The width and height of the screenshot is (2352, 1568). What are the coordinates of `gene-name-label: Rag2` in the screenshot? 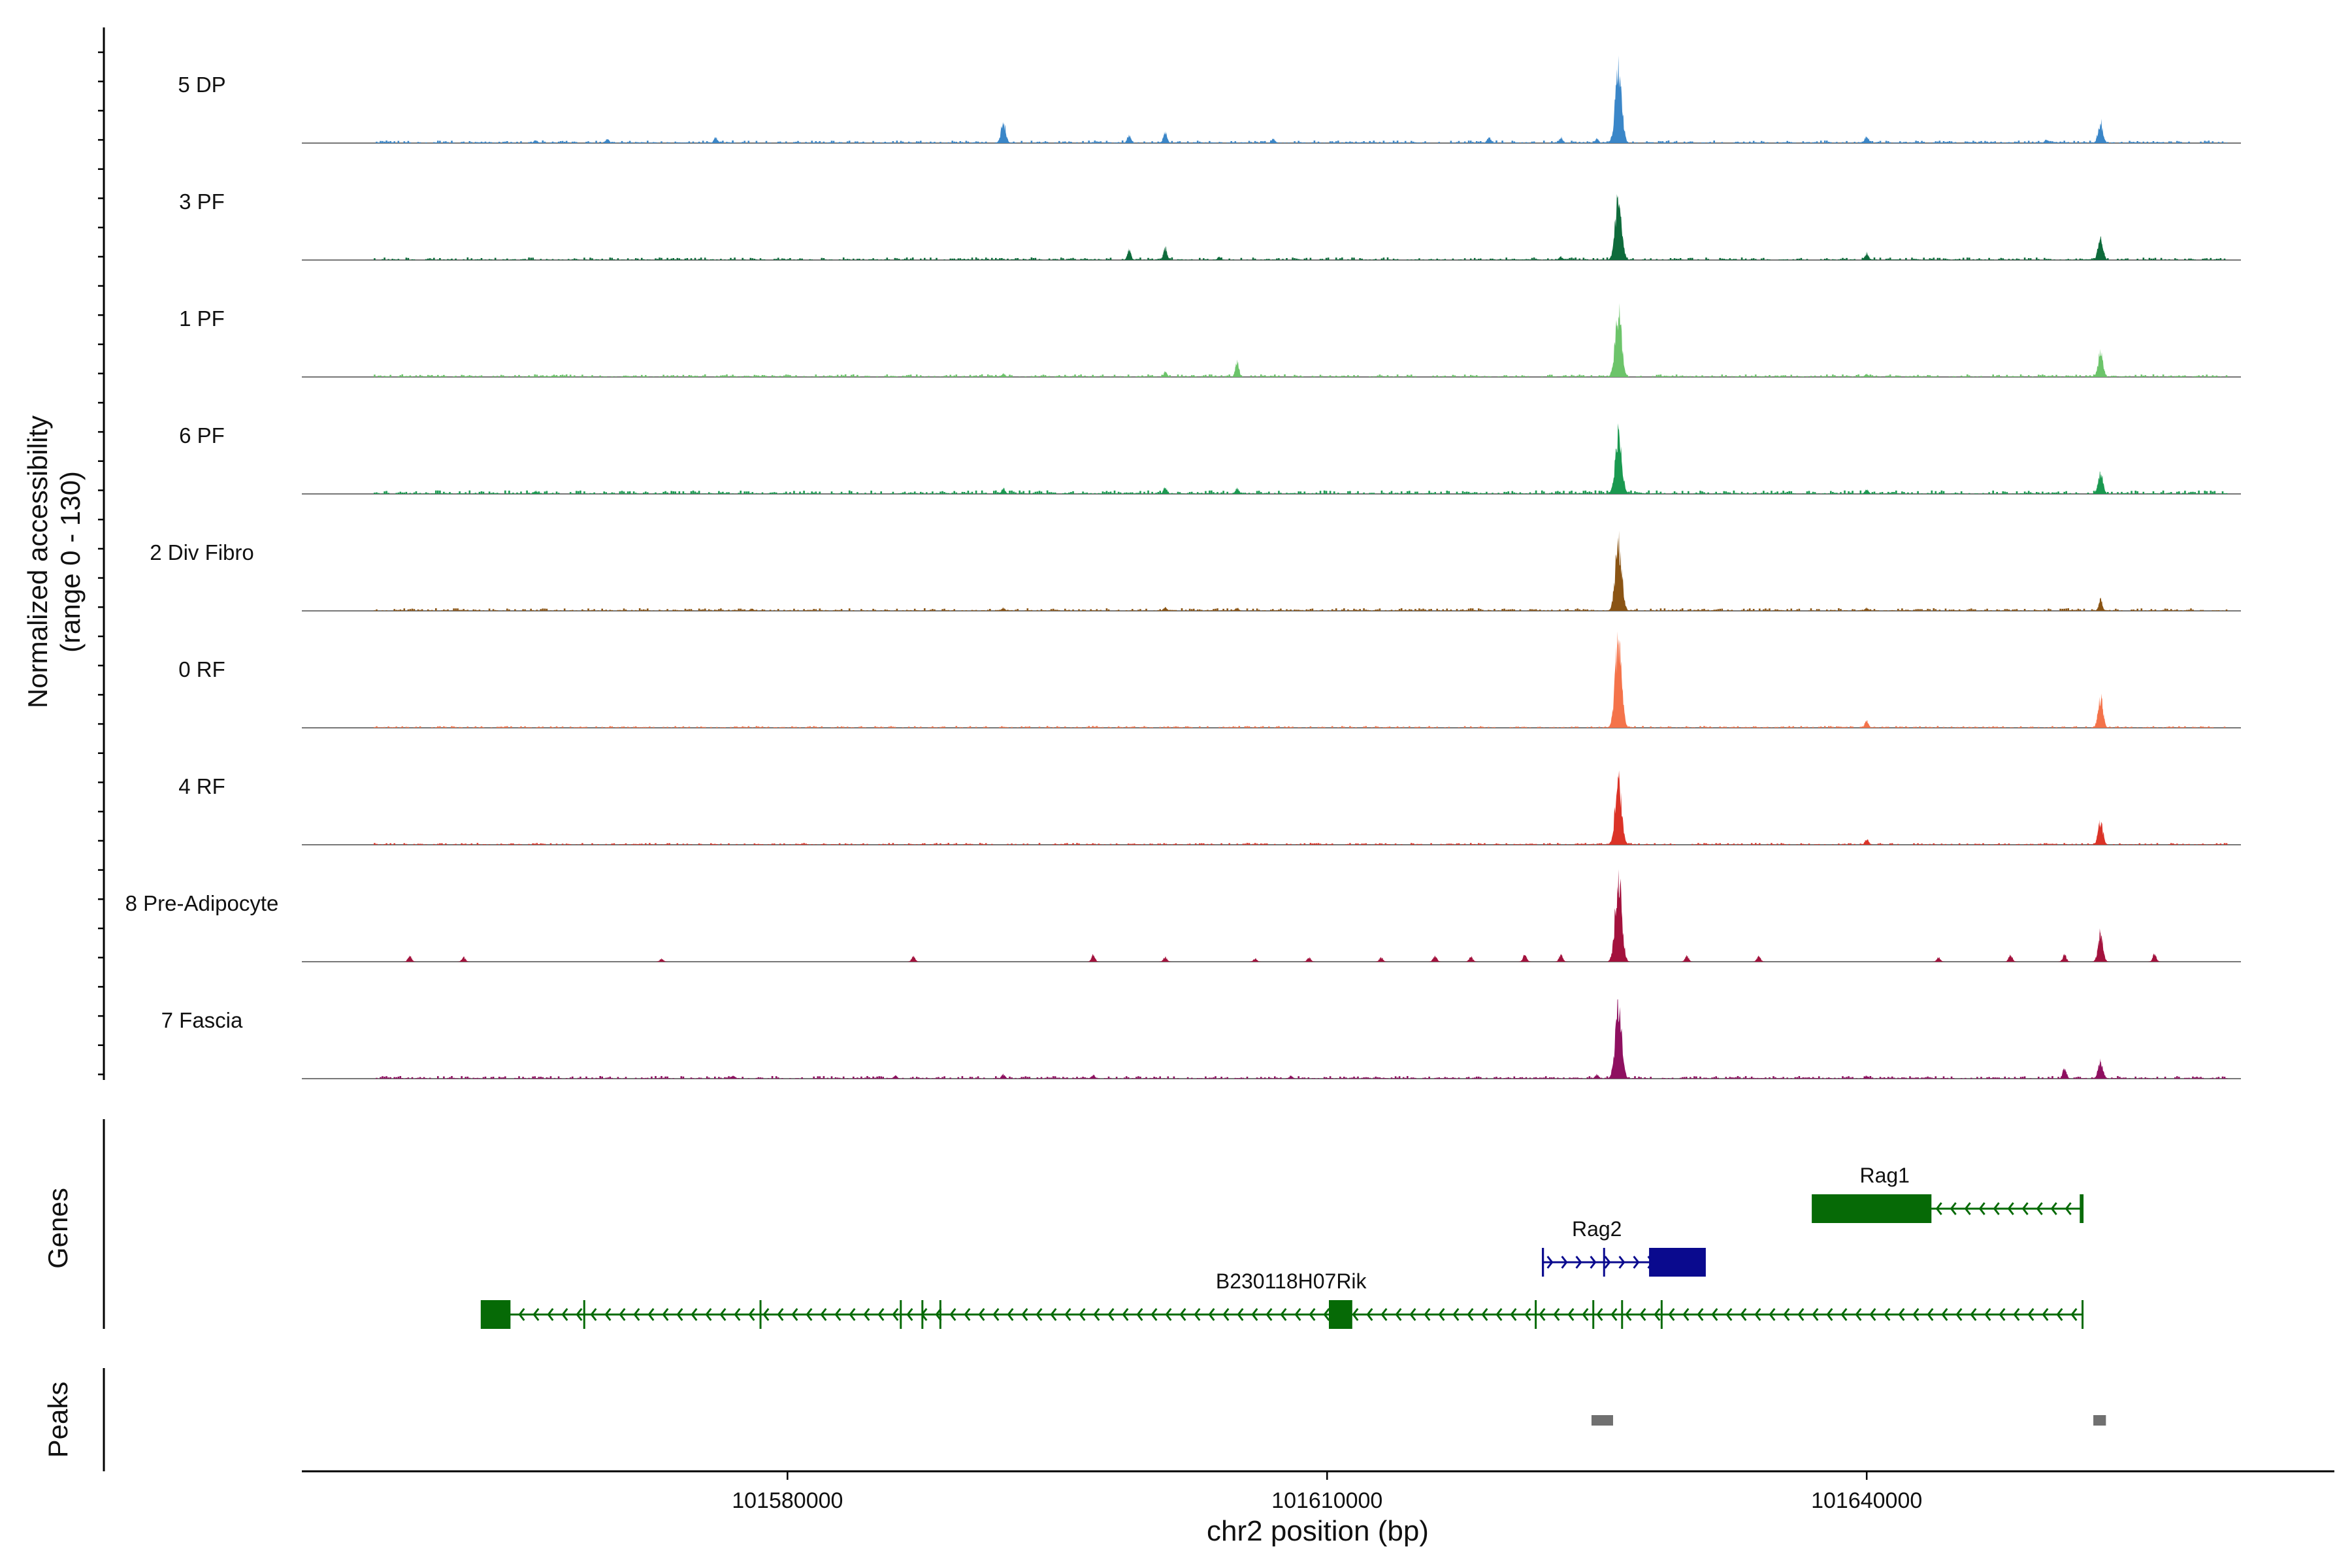 It's located at (1597, 1229).